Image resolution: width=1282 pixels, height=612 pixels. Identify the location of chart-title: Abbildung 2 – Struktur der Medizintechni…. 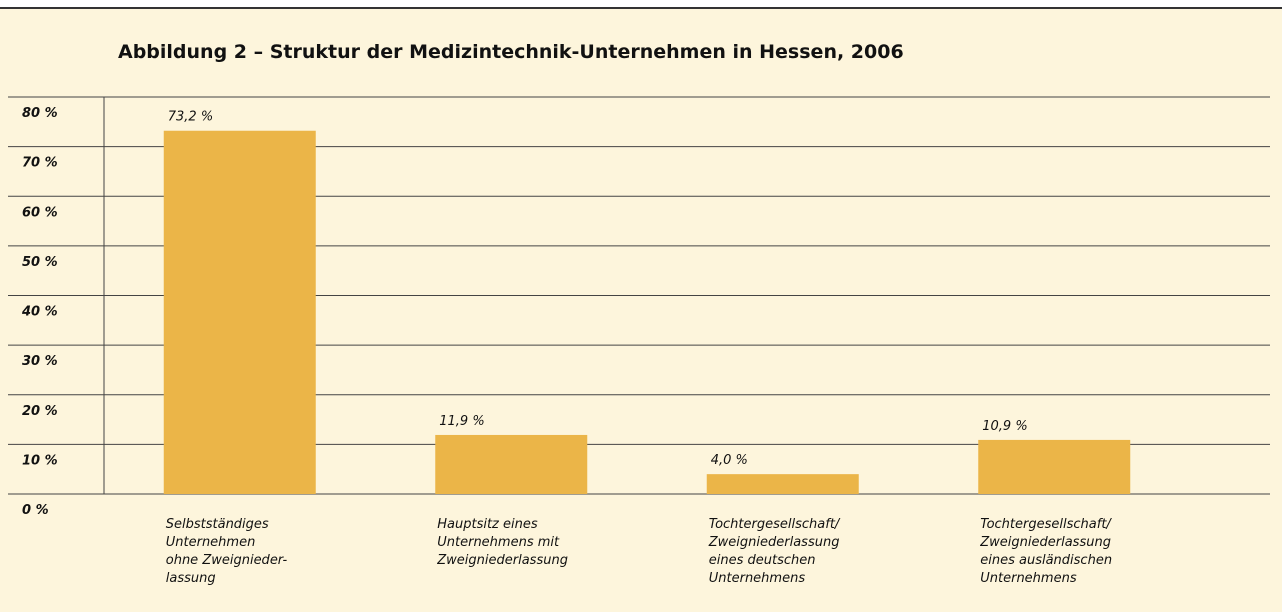
(511, 52).